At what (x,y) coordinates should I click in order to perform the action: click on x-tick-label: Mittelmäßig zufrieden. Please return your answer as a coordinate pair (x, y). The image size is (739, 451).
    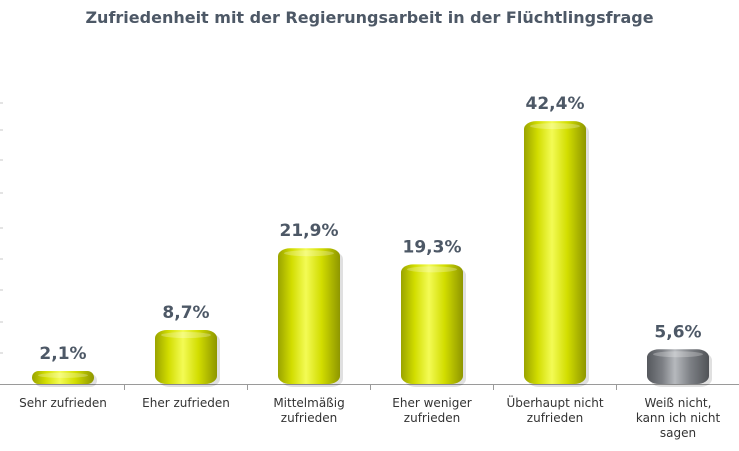
    Looking at the image, I should click on (308, 410).